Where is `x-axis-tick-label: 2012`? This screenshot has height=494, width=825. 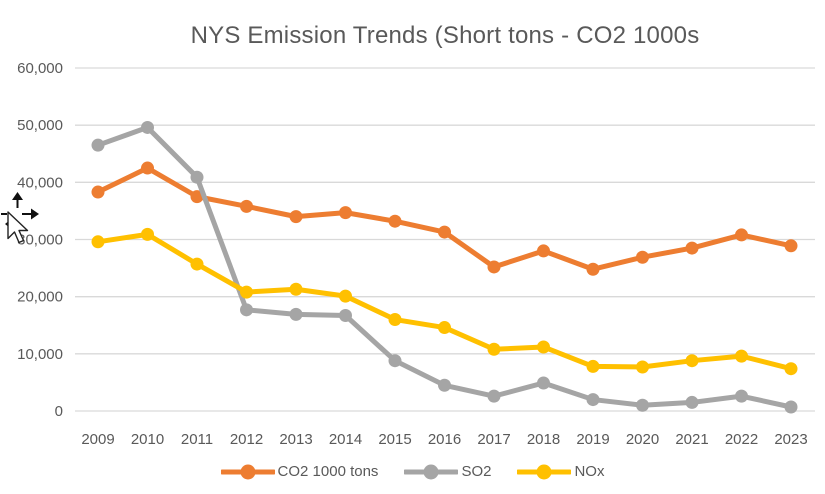 x-axis-tick-label: 2012 is located at coordinates (246, 439).